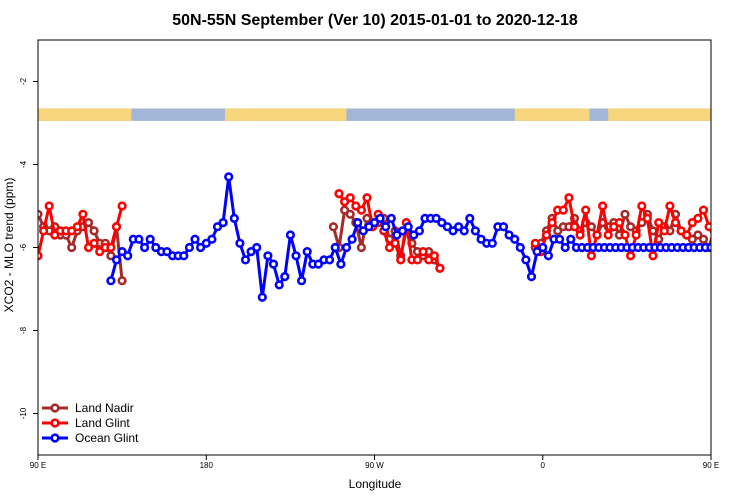 The height and width of the screenshot is (500, 750). What do you see at coordinates (23, 330) in the screenshot?
I see `y-tick-label: -8` at bounding box center [23, 330].